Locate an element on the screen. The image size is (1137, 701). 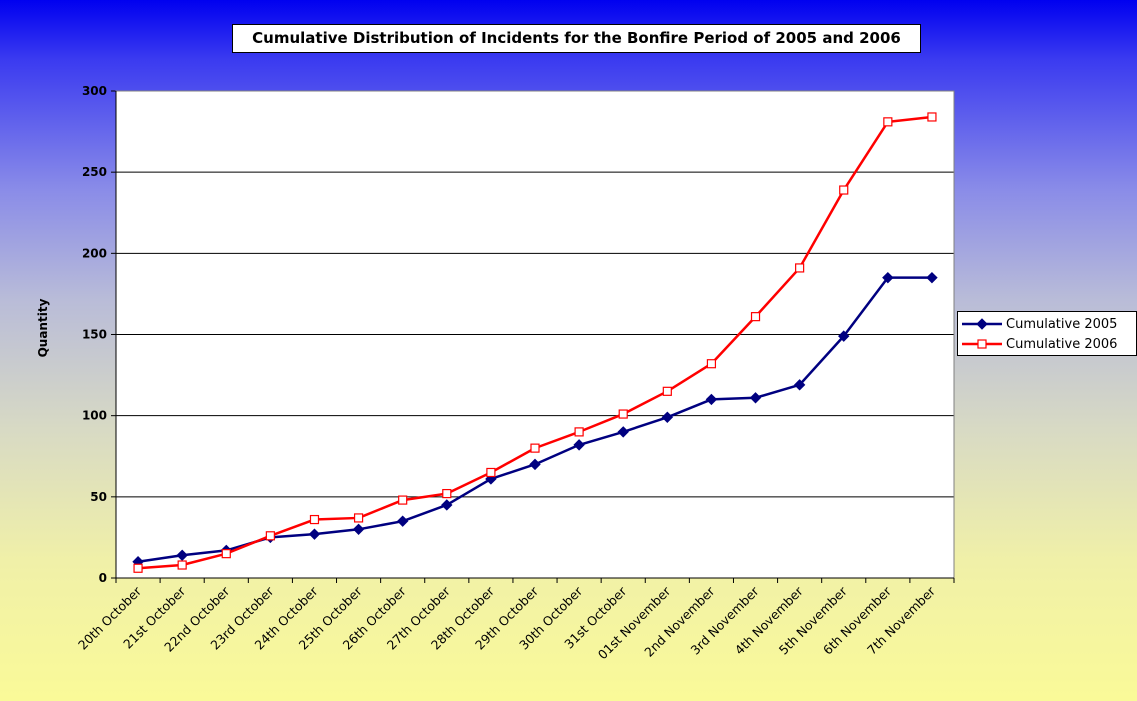
y-tick-label: 0 is located at coordinates (103, 578).